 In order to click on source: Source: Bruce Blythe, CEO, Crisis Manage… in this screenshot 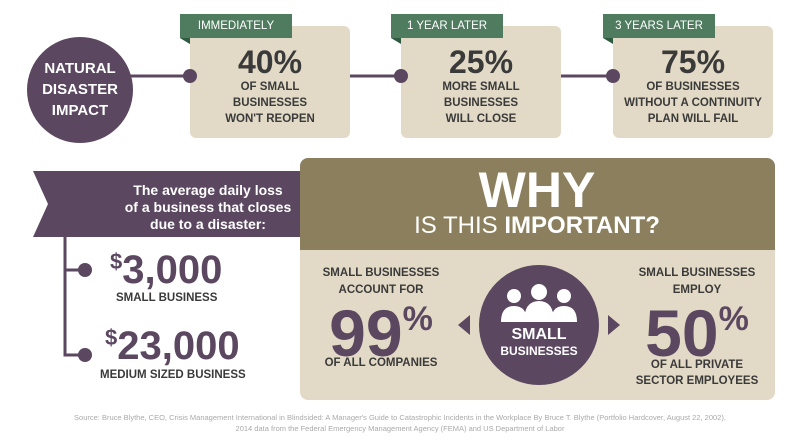, I will do `click(400, 423)`.